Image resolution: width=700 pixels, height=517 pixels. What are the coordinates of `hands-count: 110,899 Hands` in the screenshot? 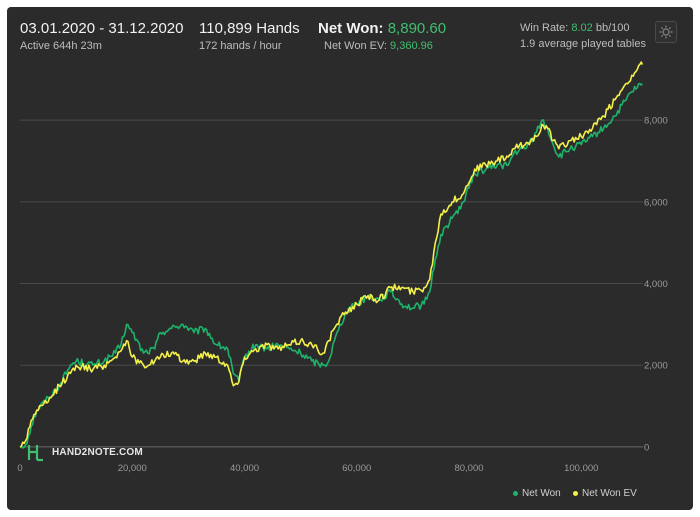 It's located at (249, 28).